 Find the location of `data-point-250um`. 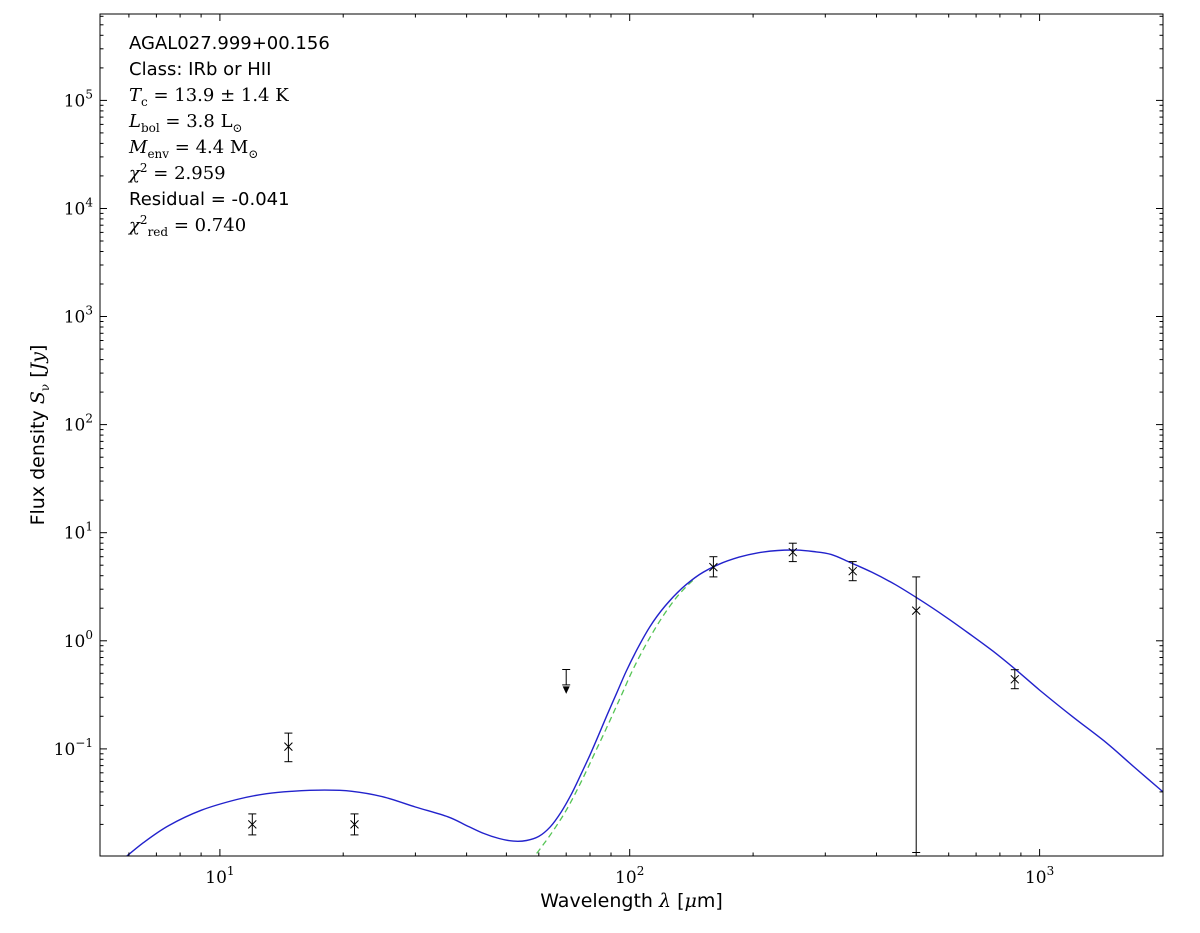

data-point-250um is located at coordinates (793, 552).